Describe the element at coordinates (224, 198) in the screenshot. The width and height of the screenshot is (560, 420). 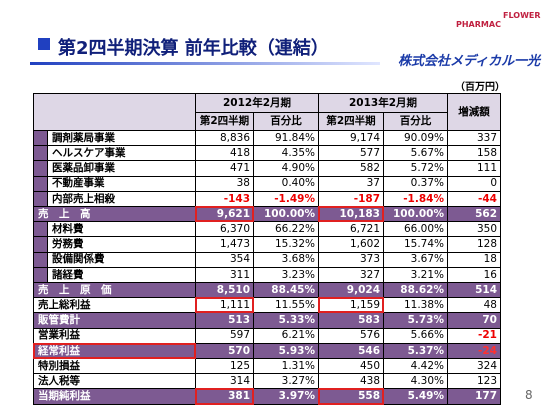
I see `cell: -143` at that location.